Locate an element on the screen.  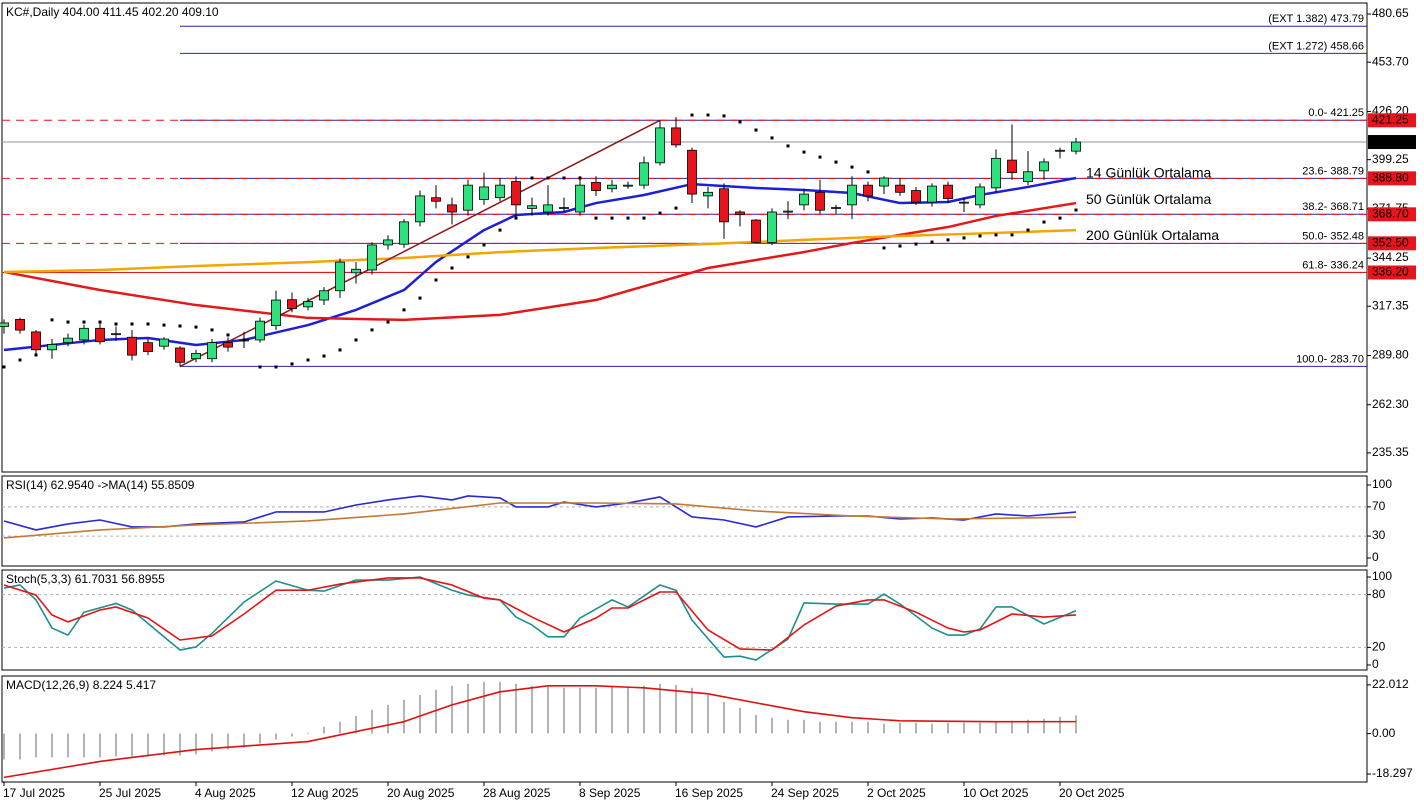
x-tick-label: 17 Jul 2025 is located at coordinates (34, 793).